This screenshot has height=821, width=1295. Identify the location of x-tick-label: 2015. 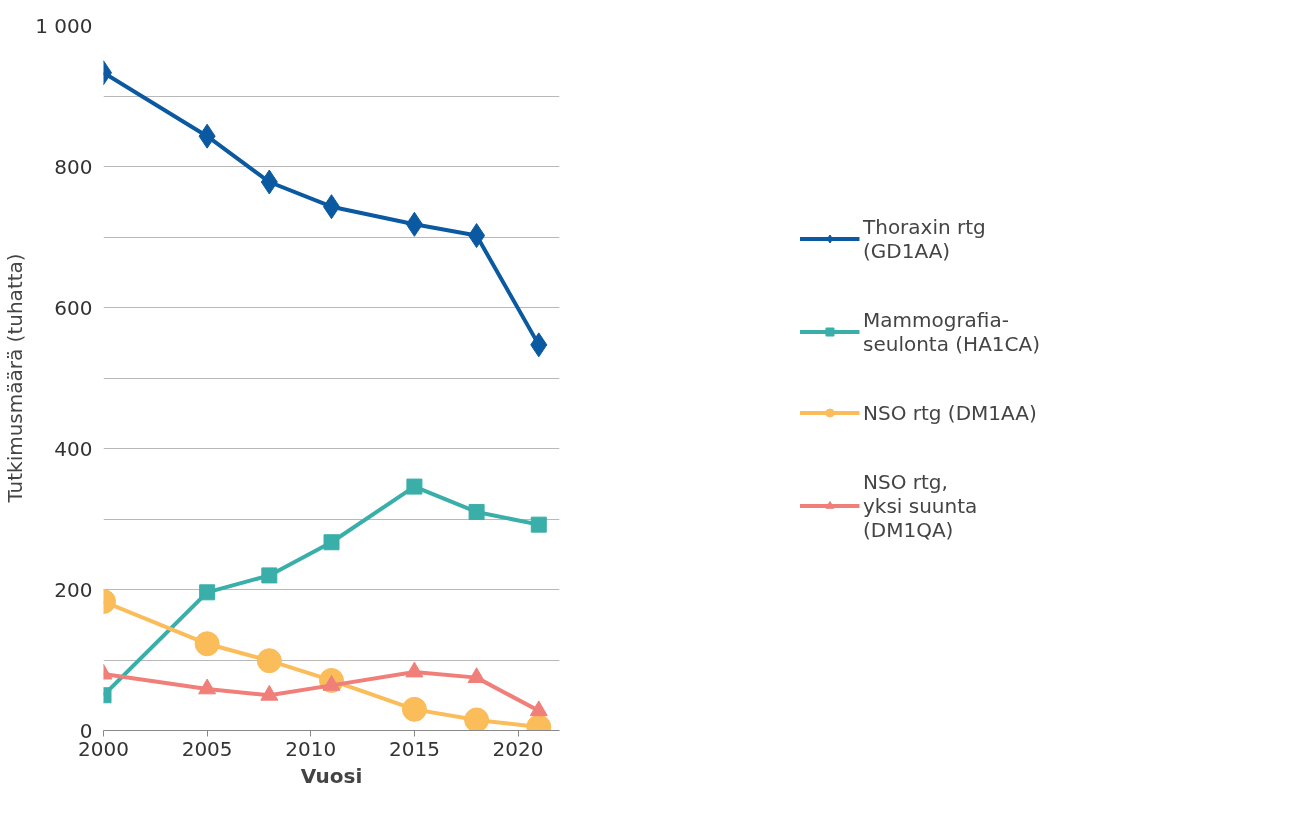
(414, 748).